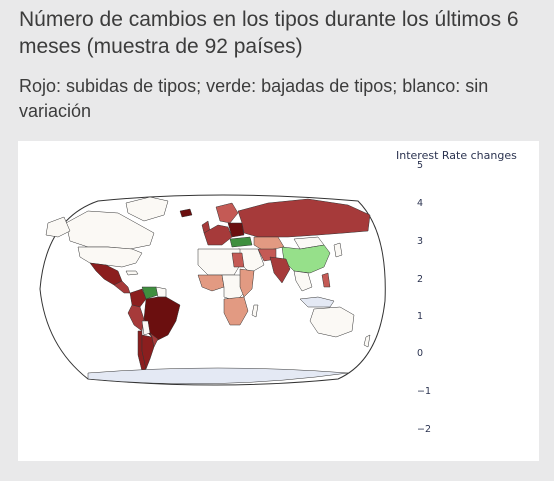  Describe the element at coordinates (238, 260) in the screenshot. I see `country-egypt` at that location.